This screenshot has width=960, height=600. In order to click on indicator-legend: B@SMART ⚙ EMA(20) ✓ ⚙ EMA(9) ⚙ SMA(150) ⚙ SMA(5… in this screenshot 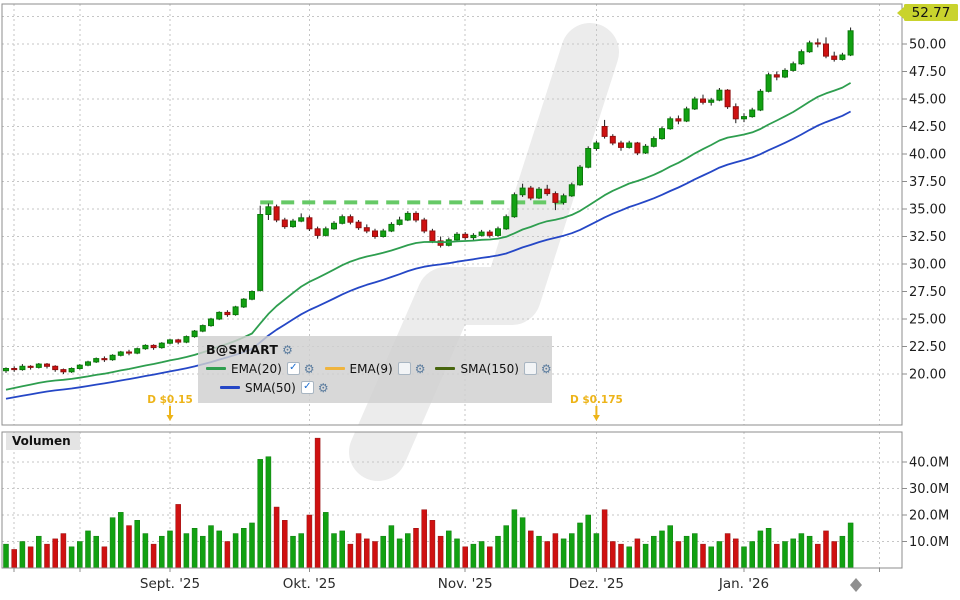, I will do `click(375, 369)`.